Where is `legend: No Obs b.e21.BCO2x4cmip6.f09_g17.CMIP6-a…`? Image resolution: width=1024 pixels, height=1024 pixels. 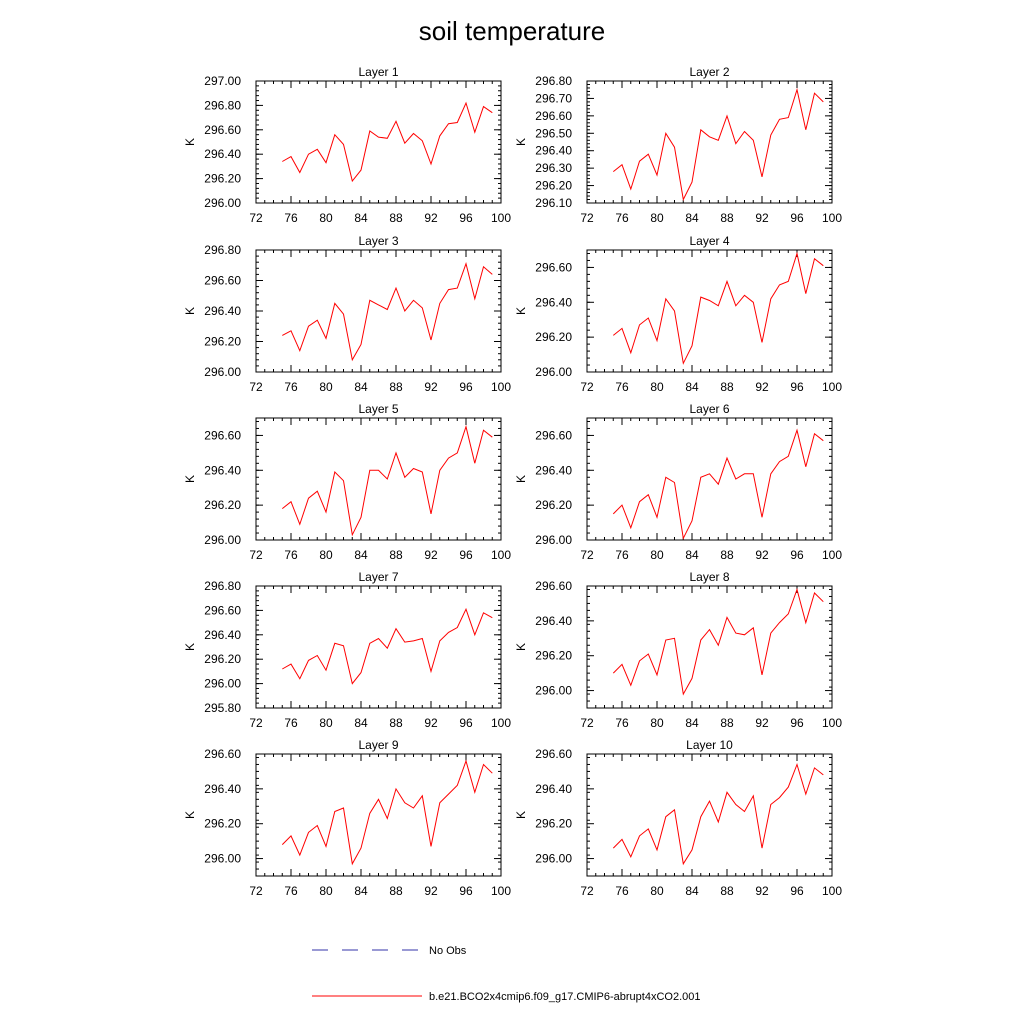
legend: No Obs b.e21.BCO2x4cmip6.f09_g17.CMIP6-a… is located at coordinates (506, 974).